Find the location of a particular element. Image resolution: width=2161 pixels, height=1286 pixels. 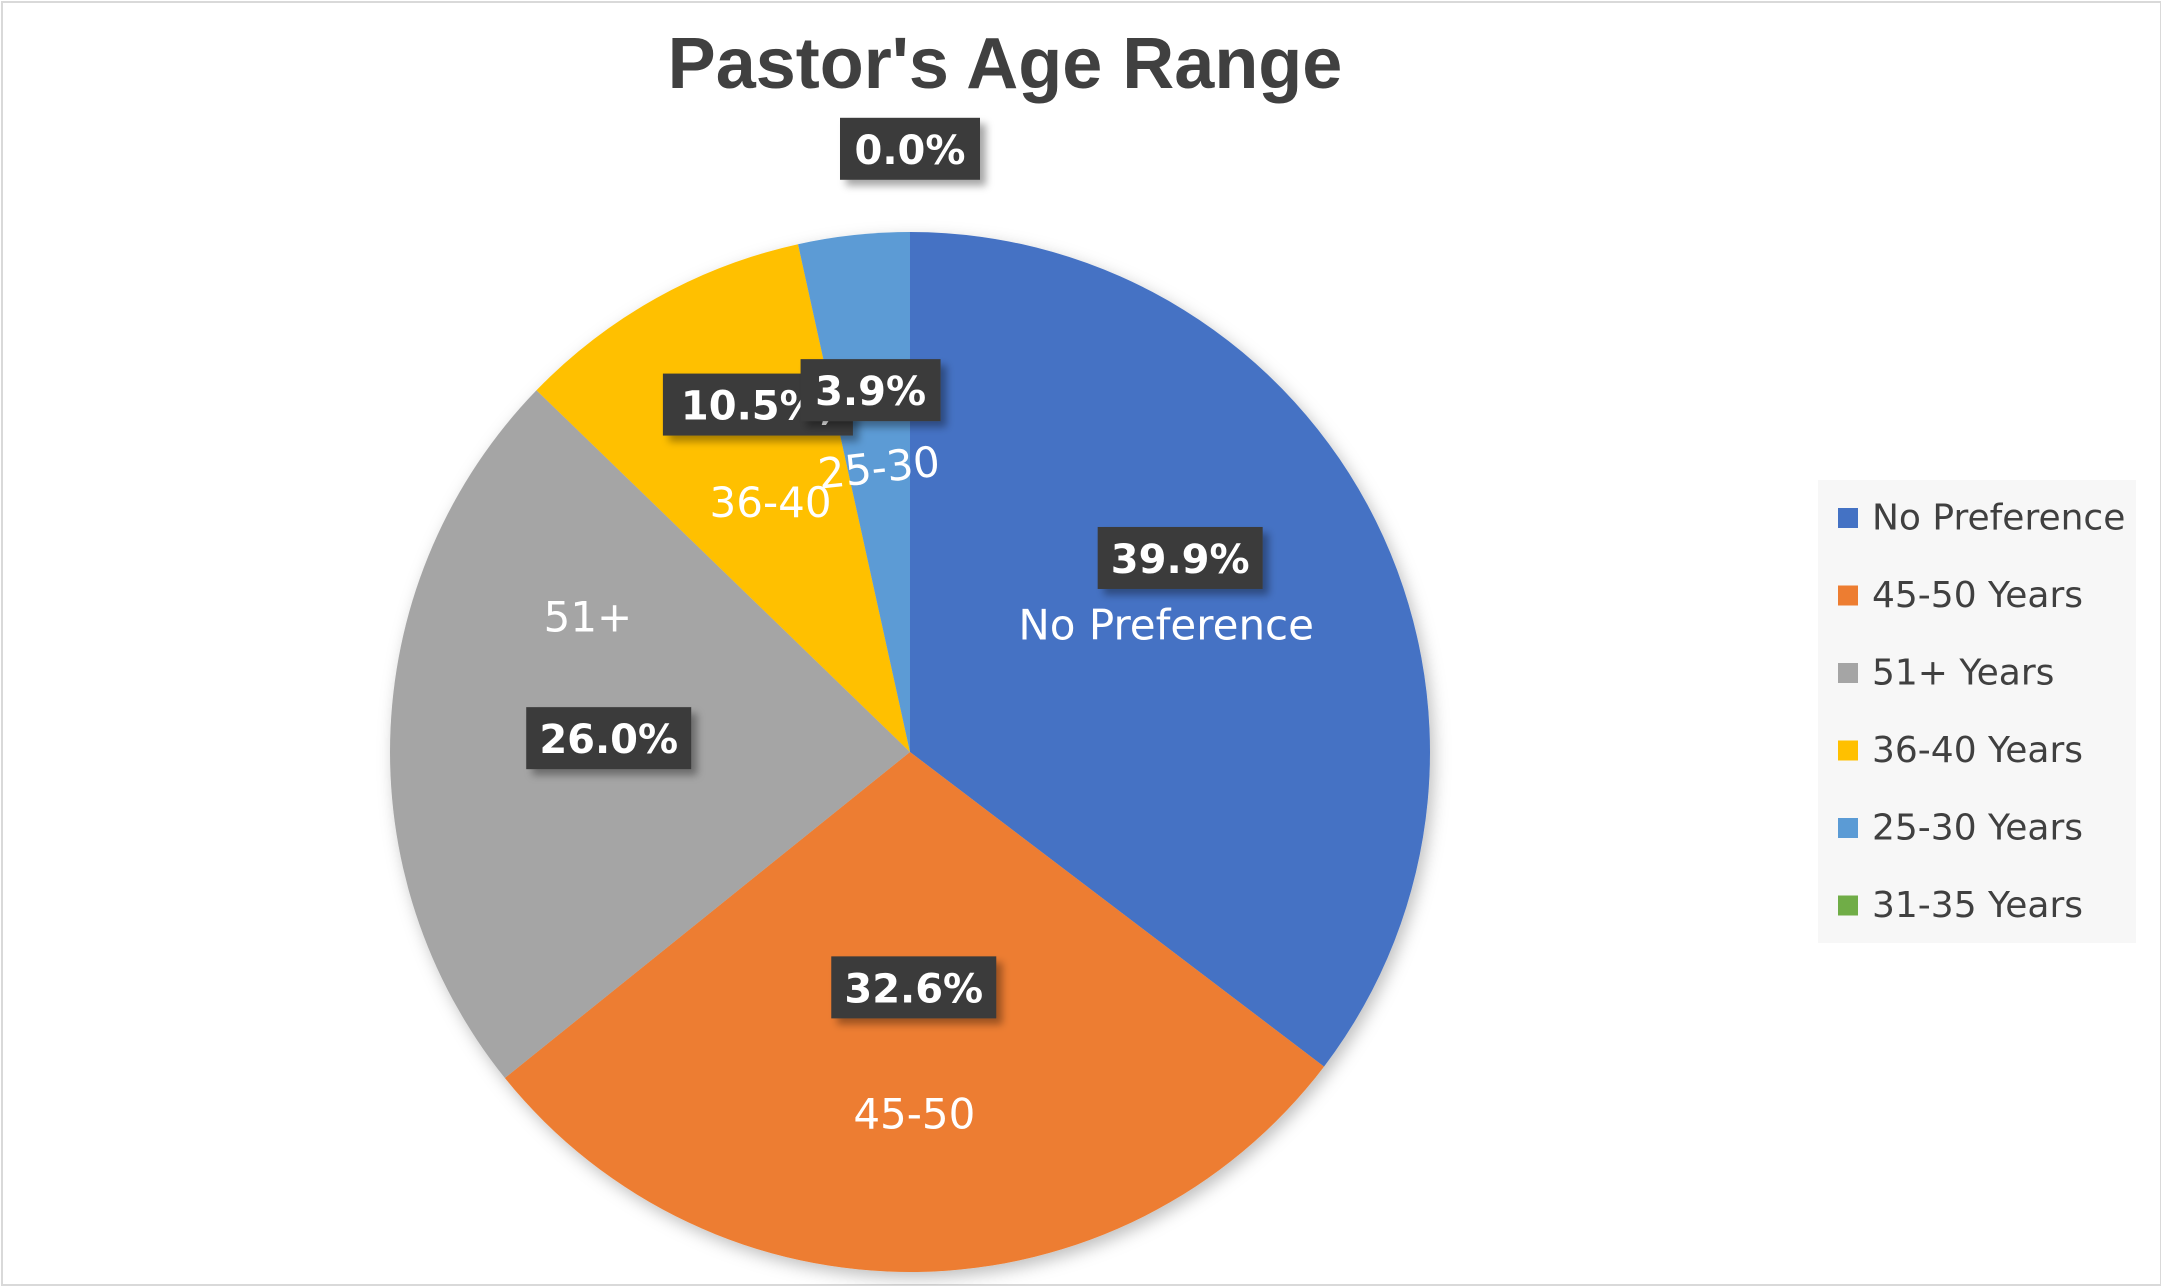

legend-swatch-45-50-years is located at coordinates (1848, 595).